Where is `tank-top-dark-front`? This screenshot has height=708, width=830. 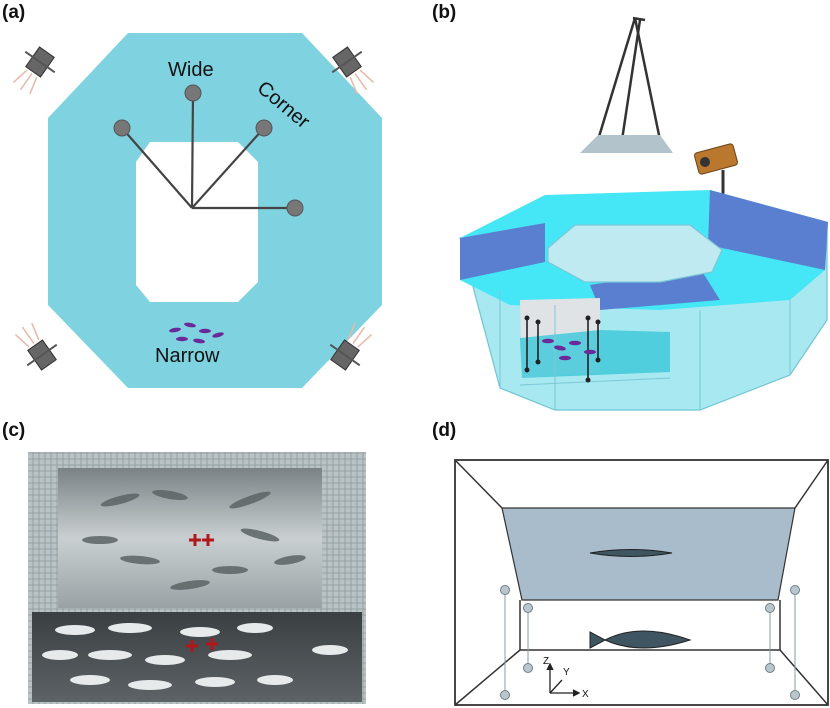
tank-top-dark-front is located at coordinates (655, 289).